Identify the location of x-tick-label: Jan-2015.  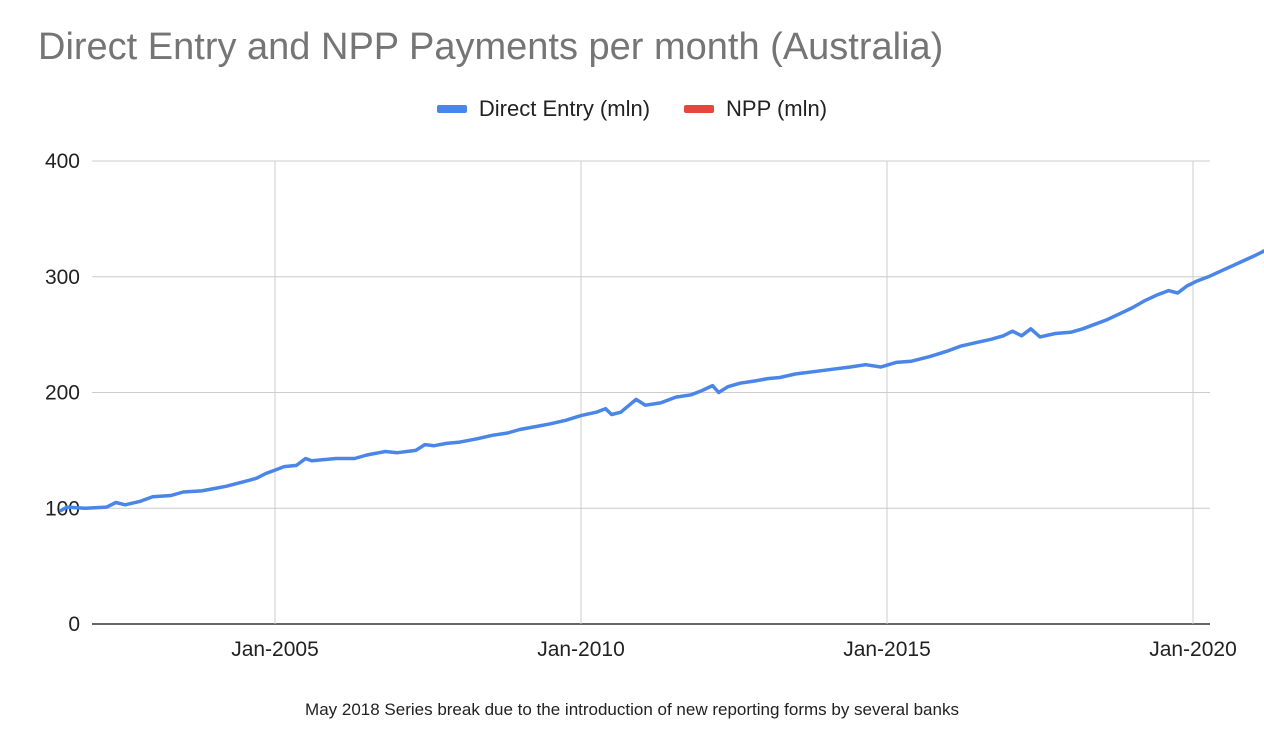
(887, 649).